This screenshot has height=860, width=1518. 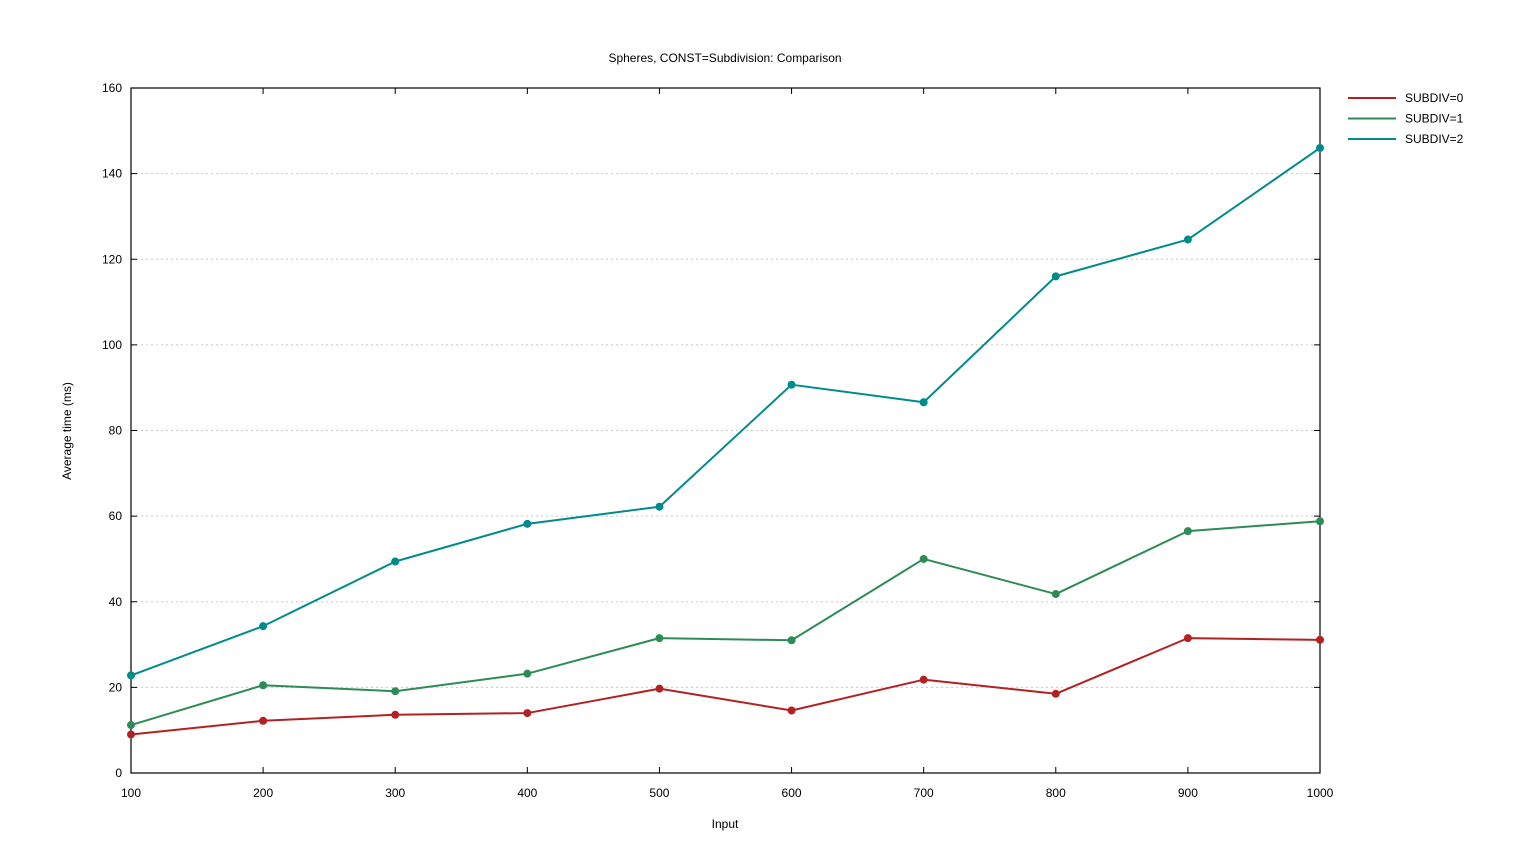 What do you see at coordinates (924, 793) in the screenshot?
I see `x-tick-label: 700` at bounding box center [924, 793].